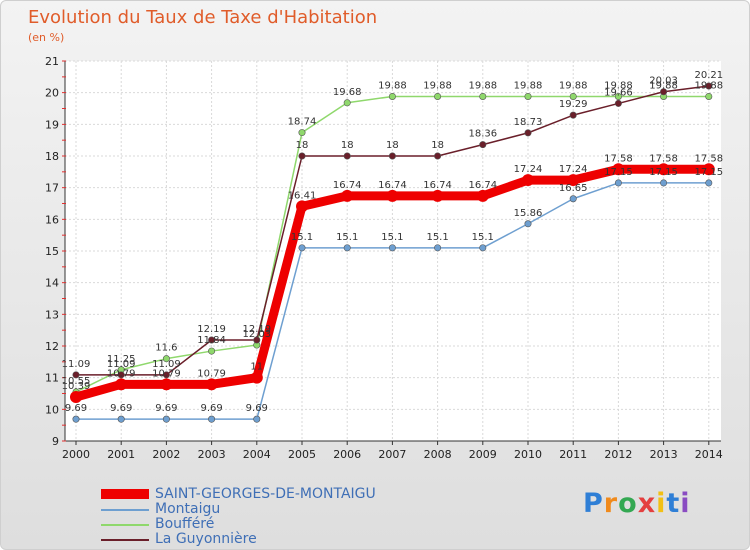 This screenshot has width=750, height=550. What do you see at coordinates (347, 185) in the screenshot?
I see `data-label: 16.74` at bounding box center [347, 185].